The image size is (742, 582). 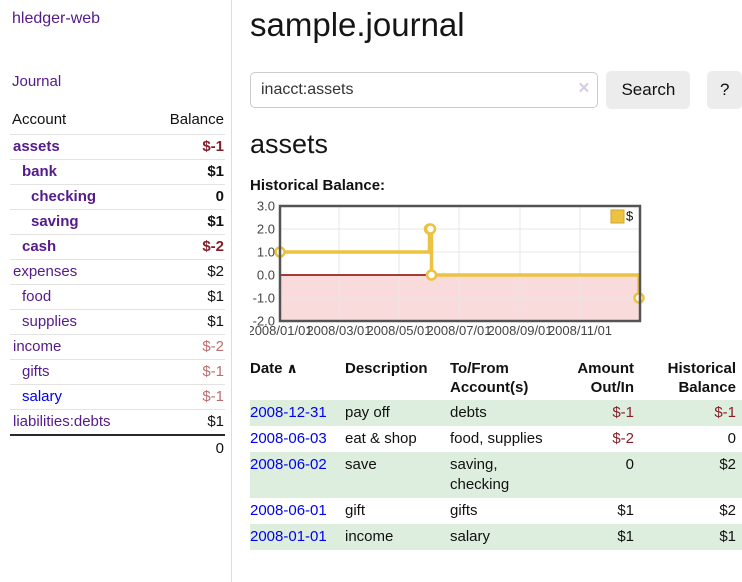 What do you see at coordinates (288, 536) in the screenshot?
I see `transaction-date-link: 2008-01-01` at bounding box center [288, 536].